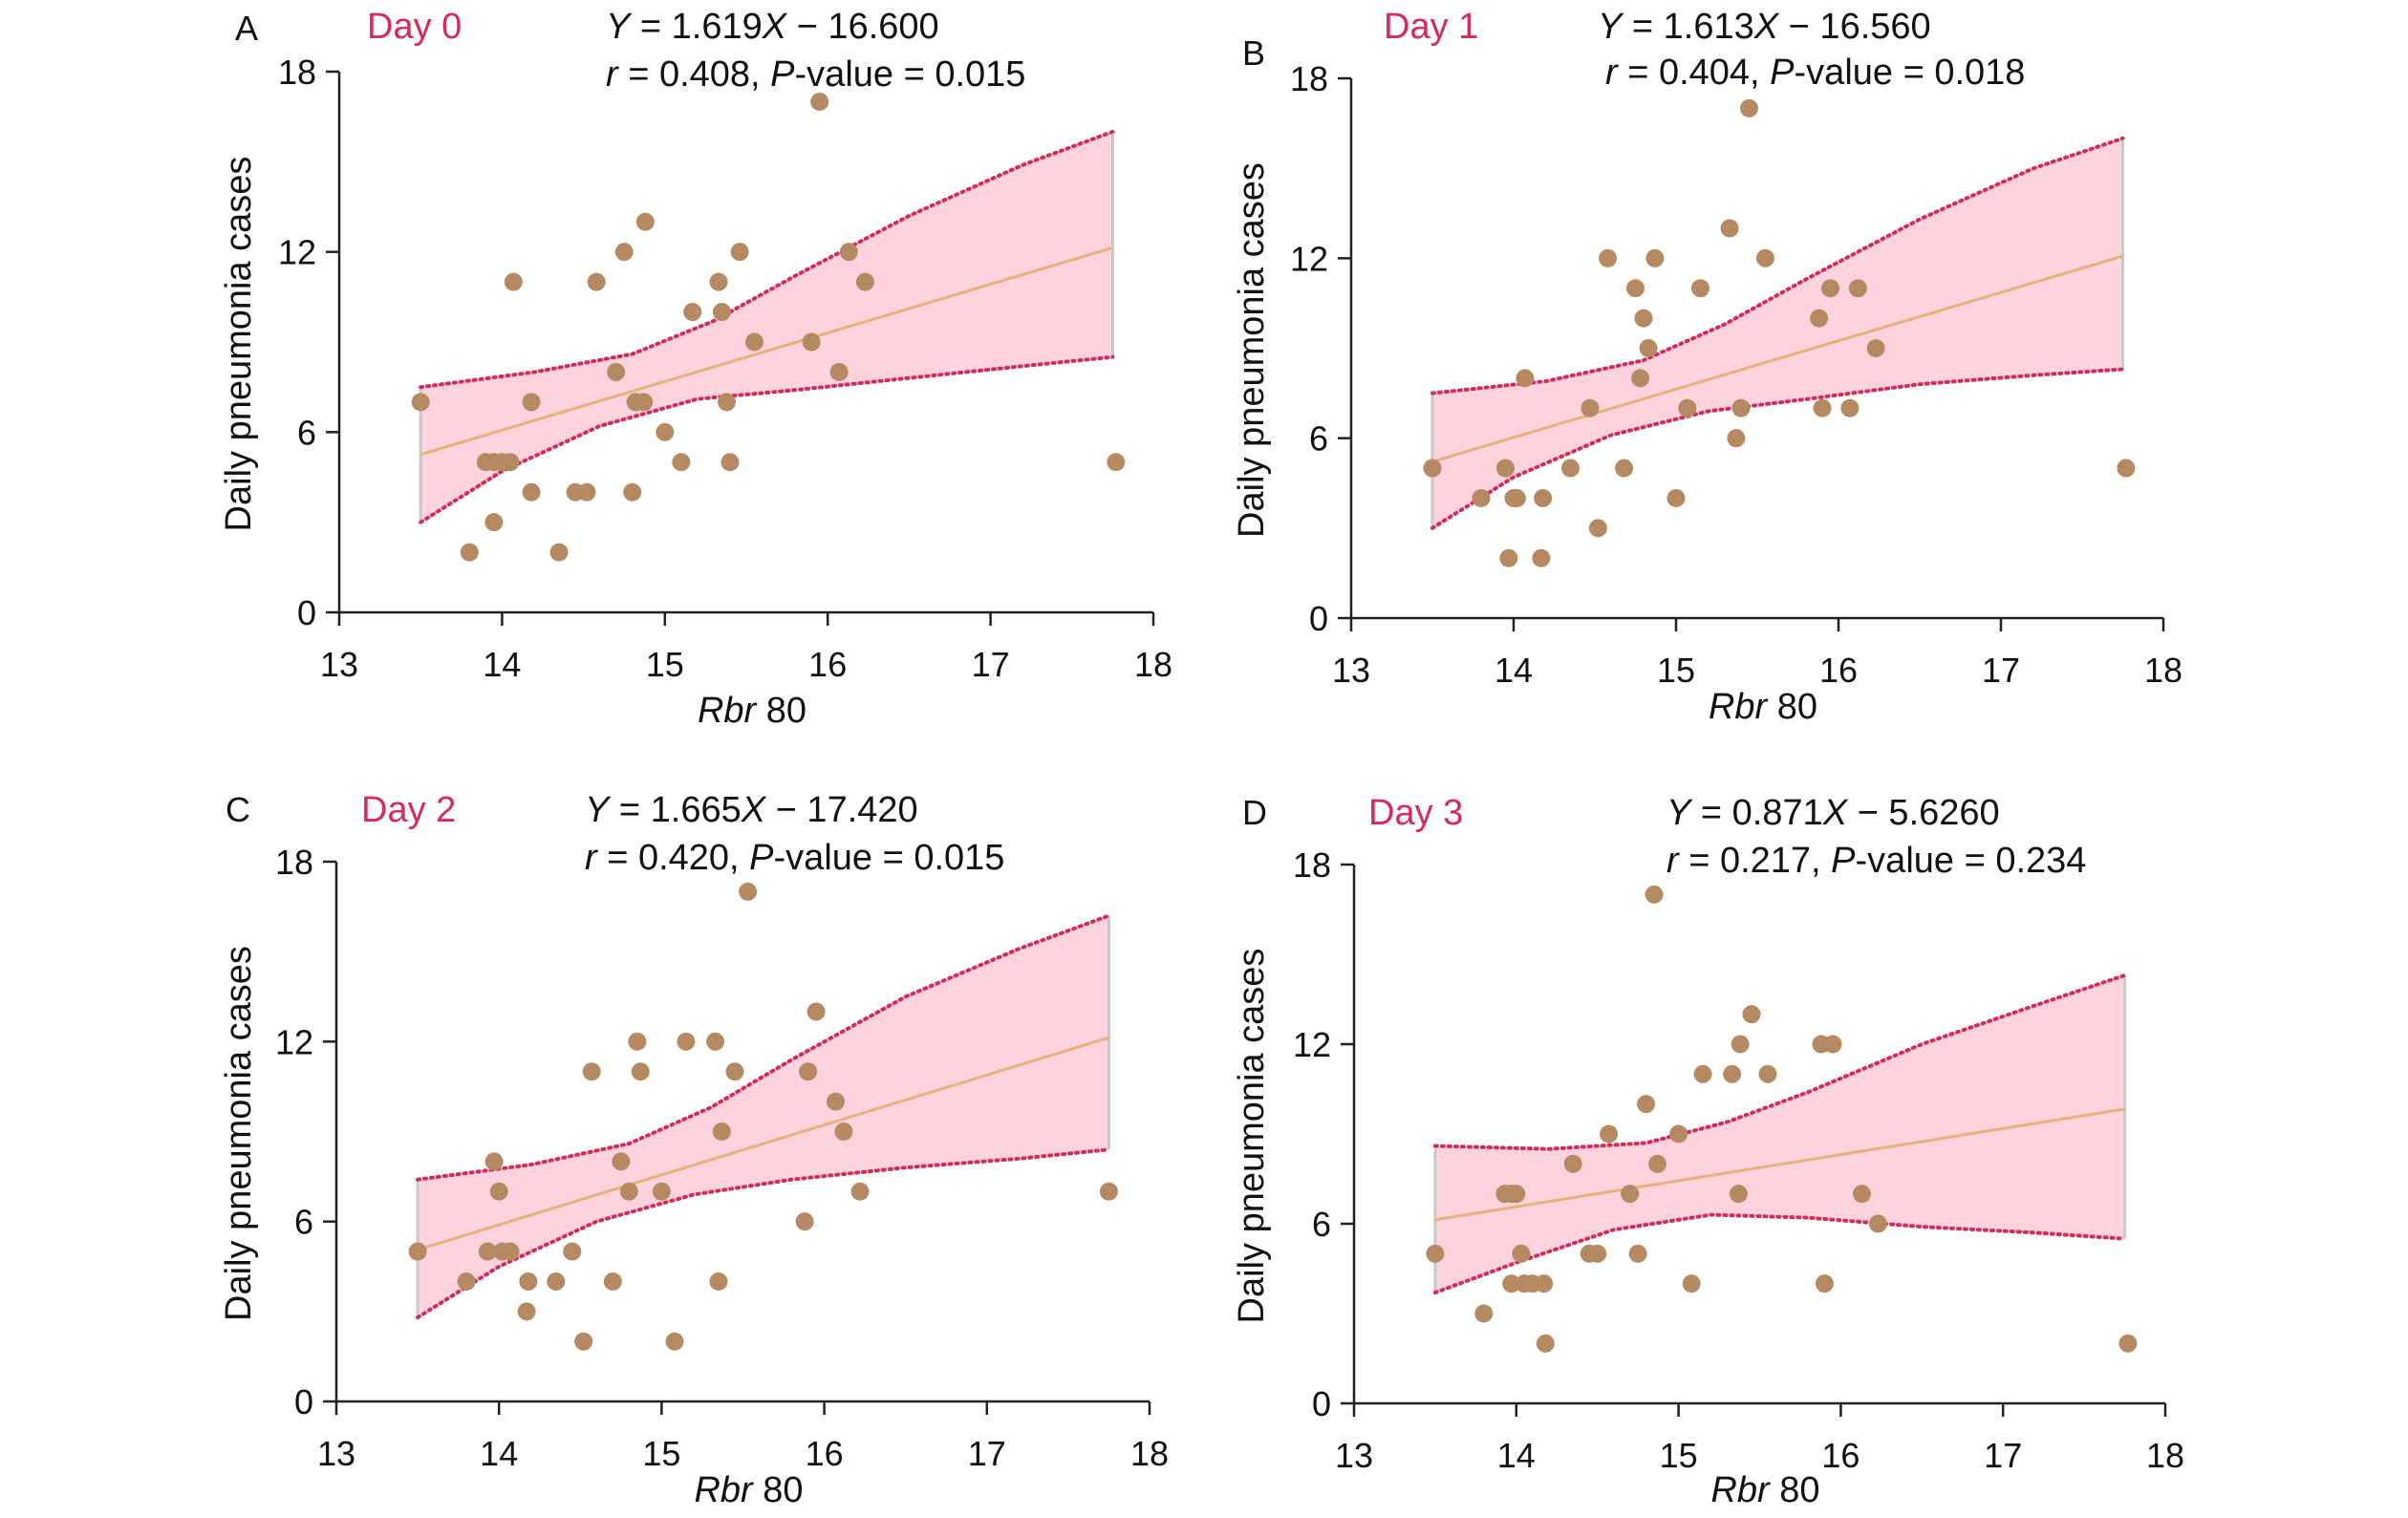 The height and width of the screenshot is (1518, 2408). What do you see at coordinates (1431, 27) in the screenshot?
I see `day-label: Day 1` at bounding box center [1431, 27].